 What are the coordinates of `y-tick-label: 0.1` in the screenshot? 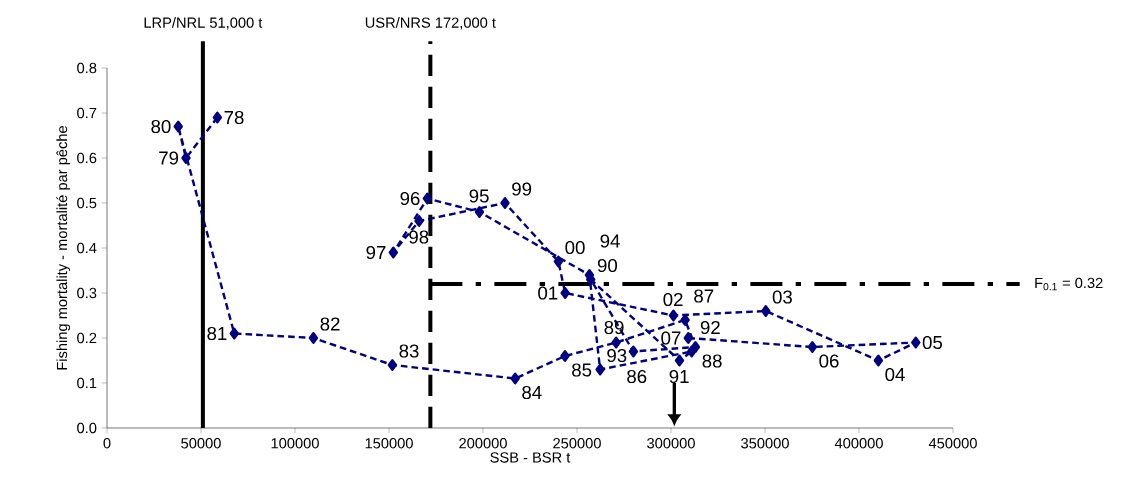 It's located at (87, 383).